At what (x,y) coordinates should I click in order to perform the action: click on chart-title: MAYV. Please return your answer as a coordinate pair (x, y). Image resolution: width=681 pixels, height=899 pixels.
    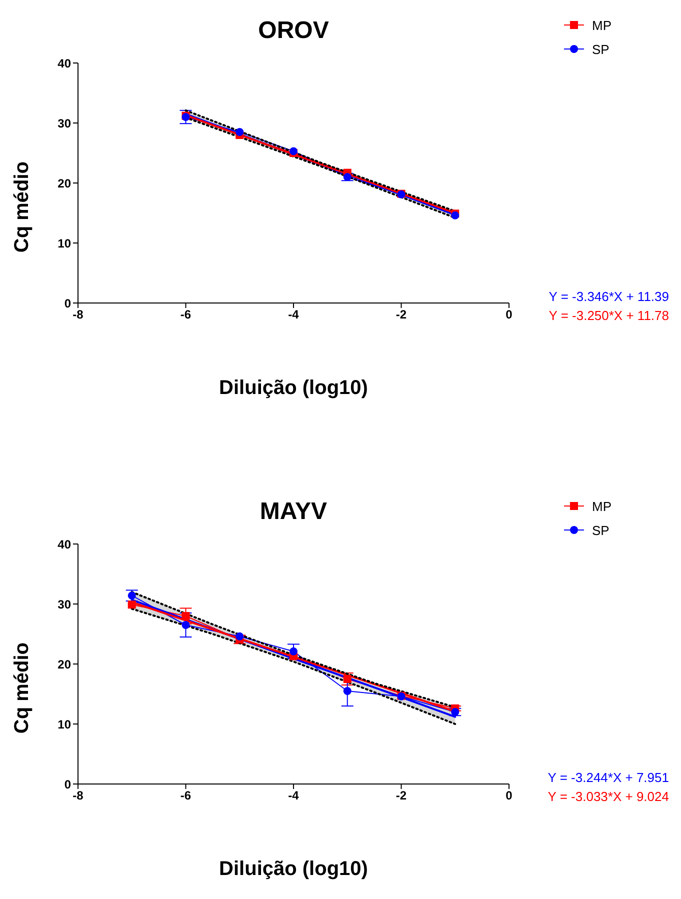
    Looking at the image, I should click on (294, 511).